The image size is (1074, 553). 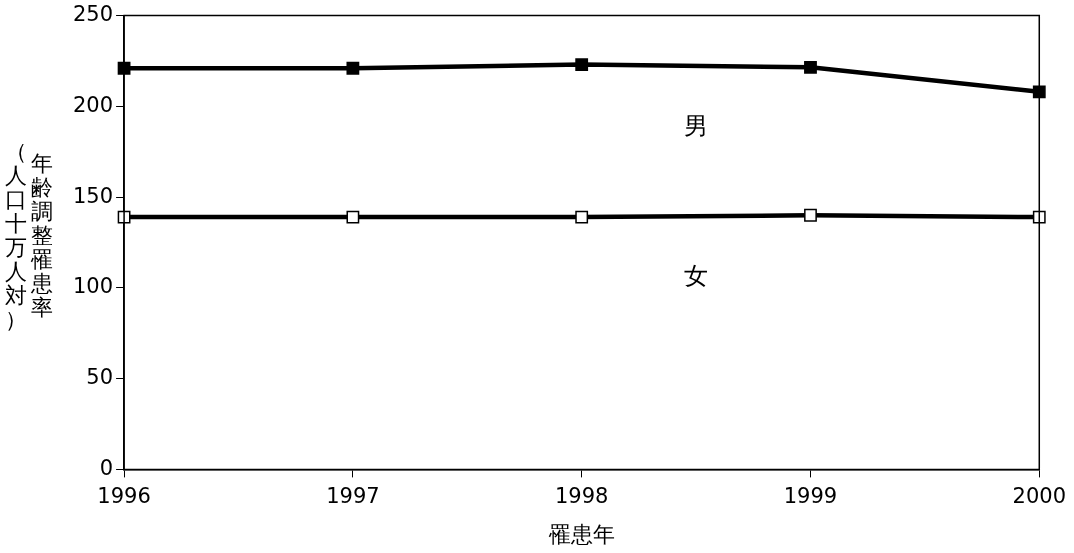 What do you see at coordinates (100, 377) in the screenshot?
I see `y-tick-label: 50` at bounding box center [100, 377].